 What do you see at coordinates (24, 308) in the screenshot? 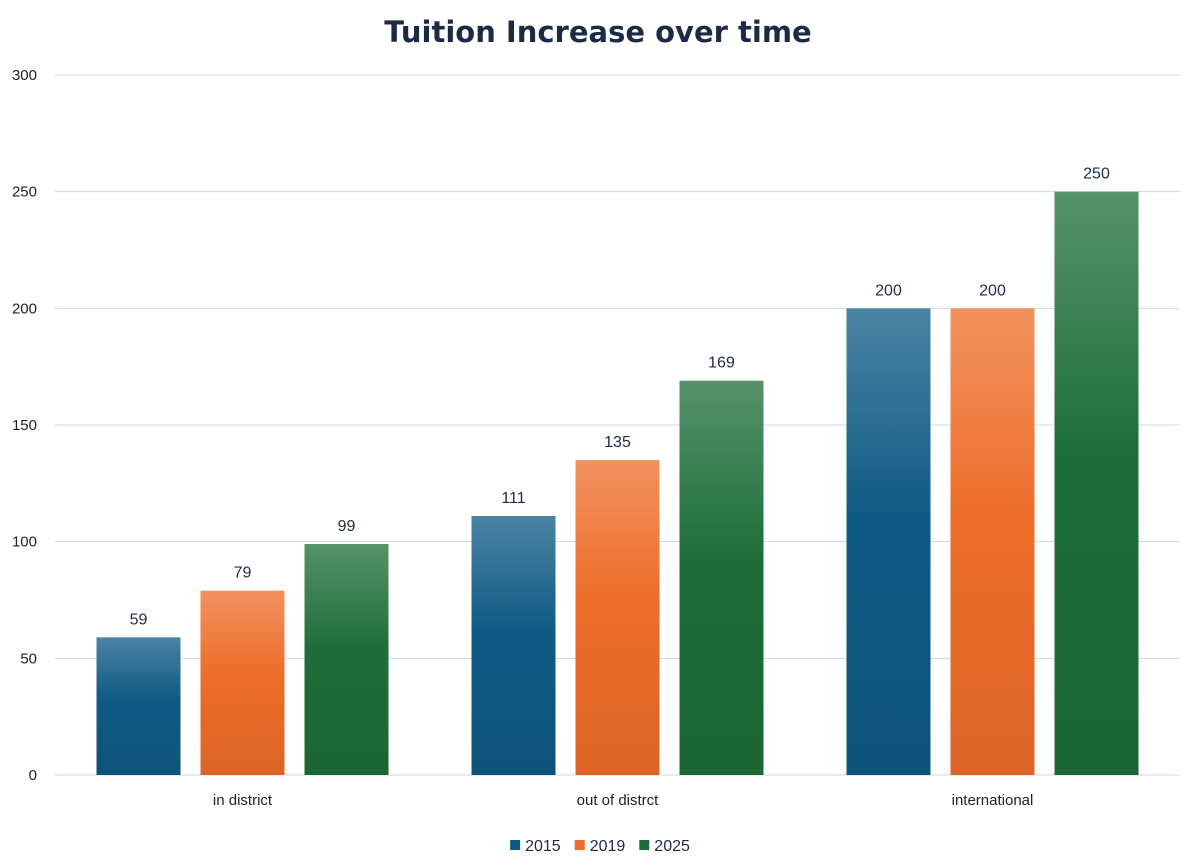
I see `y-tick-label-200: 200` at bounding box center [24, 308].